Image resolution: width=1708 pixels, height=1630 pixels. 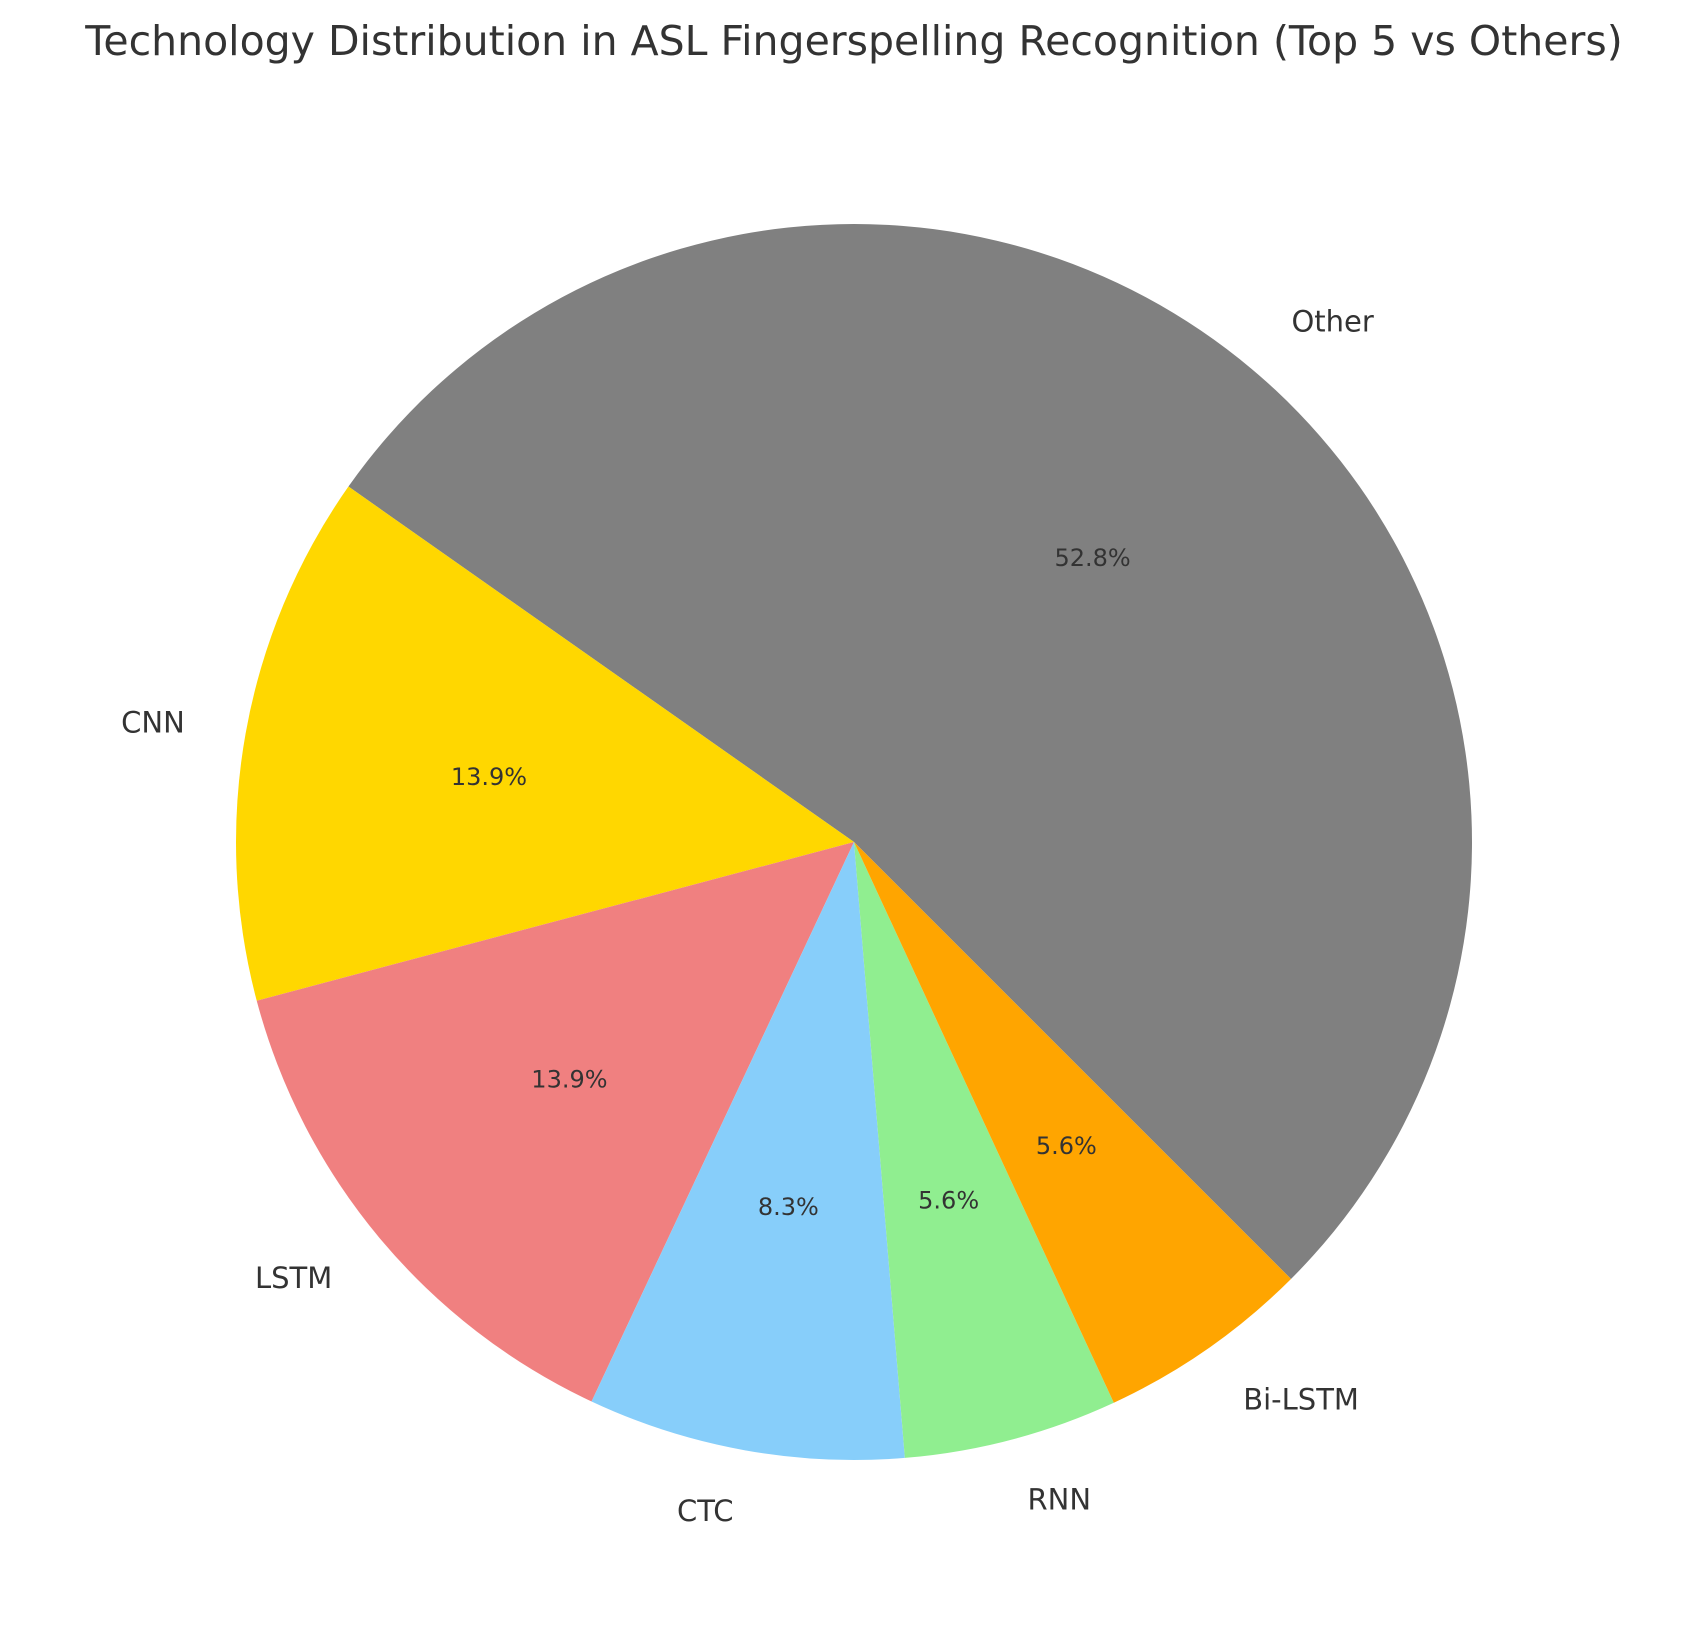 What do you see at coordinates (569, 1080) in the screenshot?
I see `pct-label-lstm: 13.9%` at bounding box center [569, 1080].